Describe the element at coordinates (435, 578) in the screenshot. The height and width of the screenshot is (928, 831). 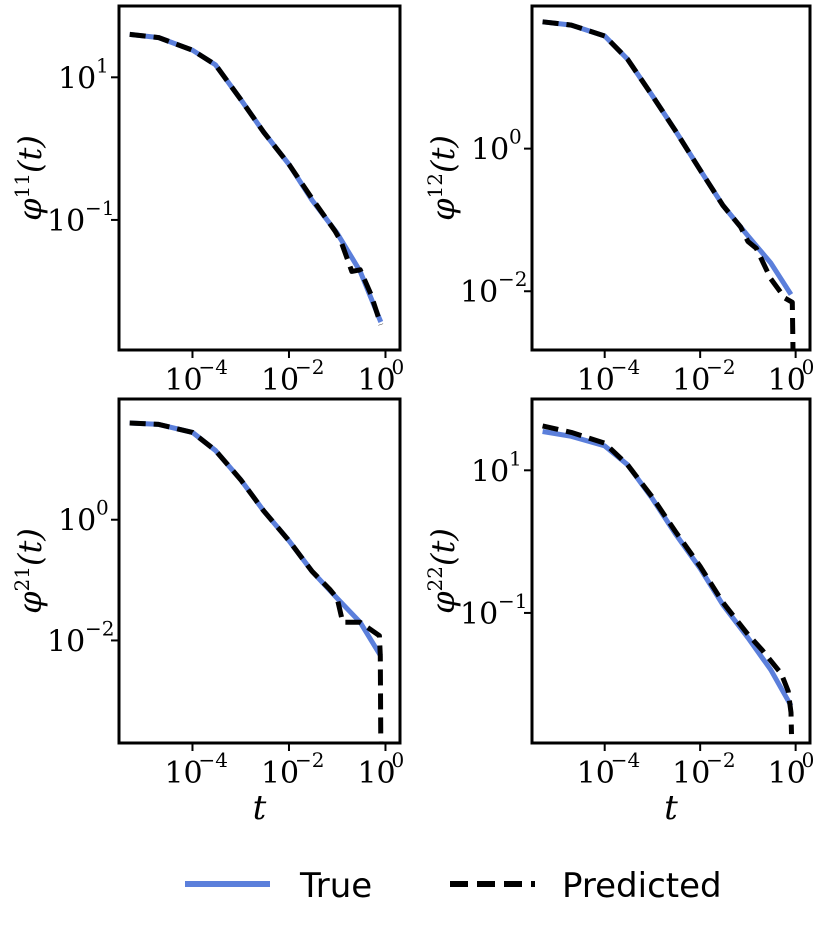
I see `y-axis-label-superscript: 22` at that location.